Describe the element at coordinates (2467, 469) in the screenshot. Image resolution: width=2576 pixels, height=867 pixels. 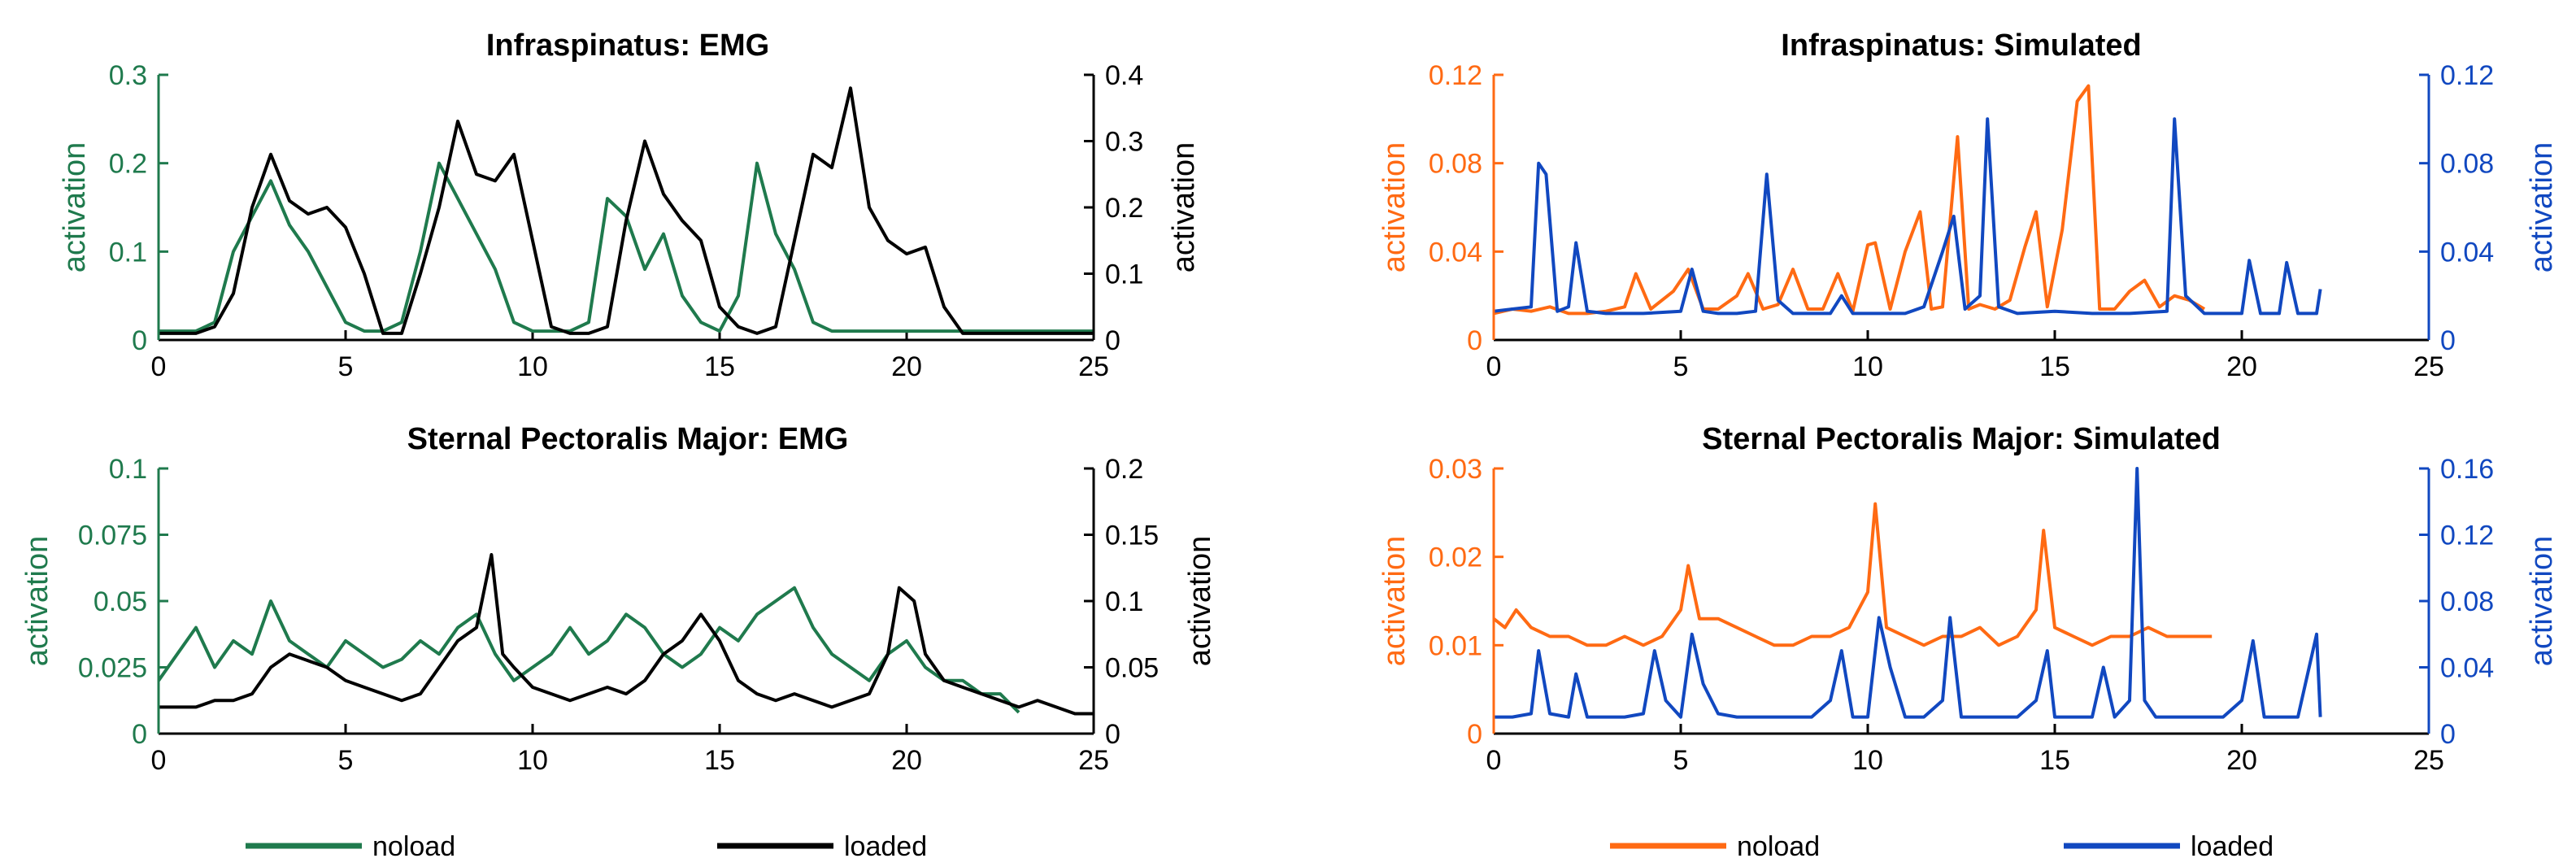
I see `right-y-tick-label: 0.16` at that location.